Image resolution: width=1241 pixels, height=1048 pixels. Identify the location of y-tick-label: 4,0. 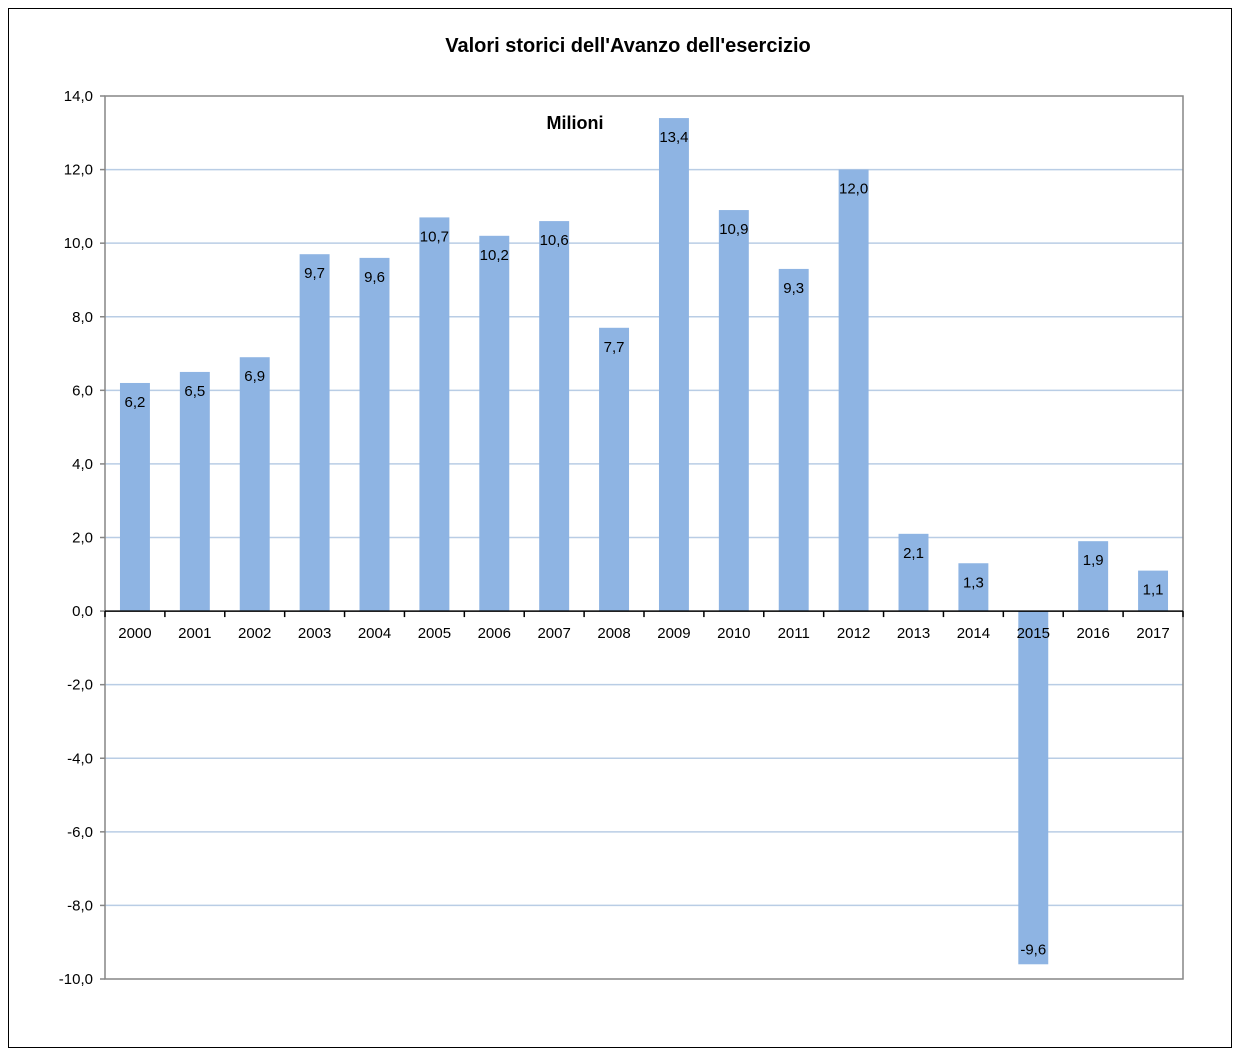
(82, 464).